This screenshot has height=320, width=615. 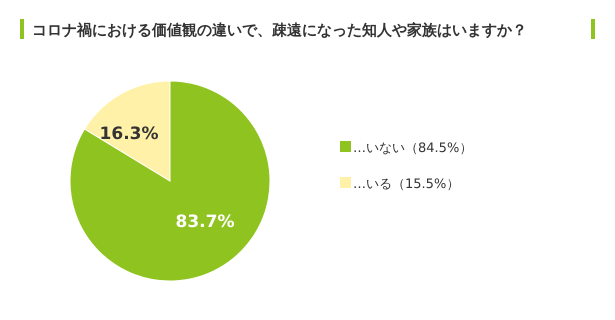 I want to click on data-label: 16.3%, so click(x=129, y=134).